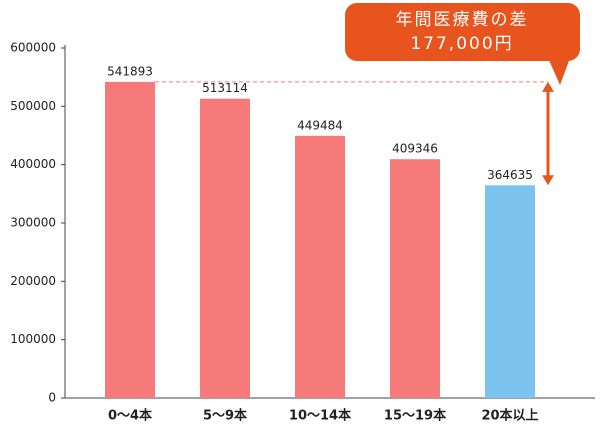 The image size is (600, 426). What do you see at coordinates (130, 71) in the screenshot?
I see `data-label: 541893` at bounding box center [130, 71].